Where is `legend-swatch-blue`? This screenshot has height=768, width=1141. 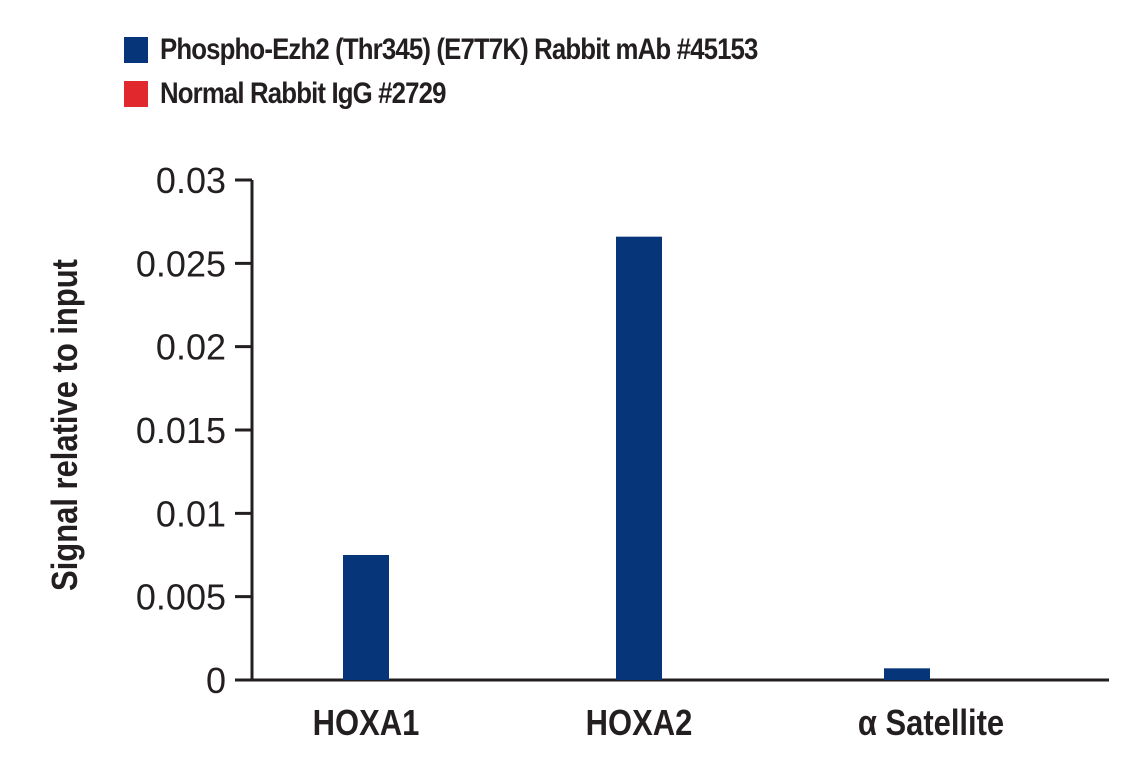 legend-swatch-blue is located at coordinates (136, 50).